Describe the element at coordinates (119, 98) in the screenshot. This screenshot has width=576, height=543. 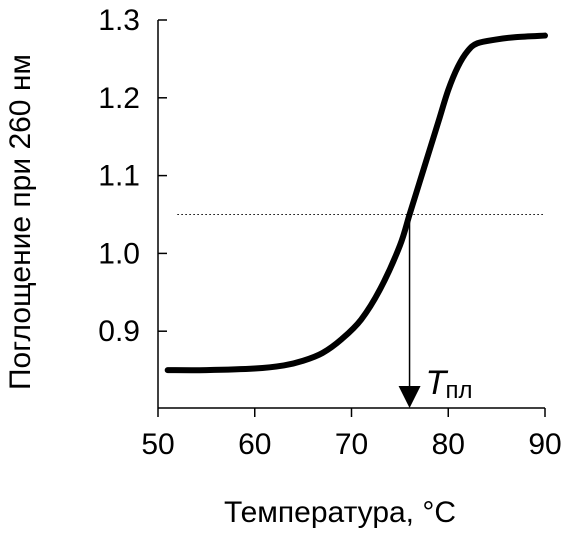
I see `y-tick-label: 1.2` at that location.